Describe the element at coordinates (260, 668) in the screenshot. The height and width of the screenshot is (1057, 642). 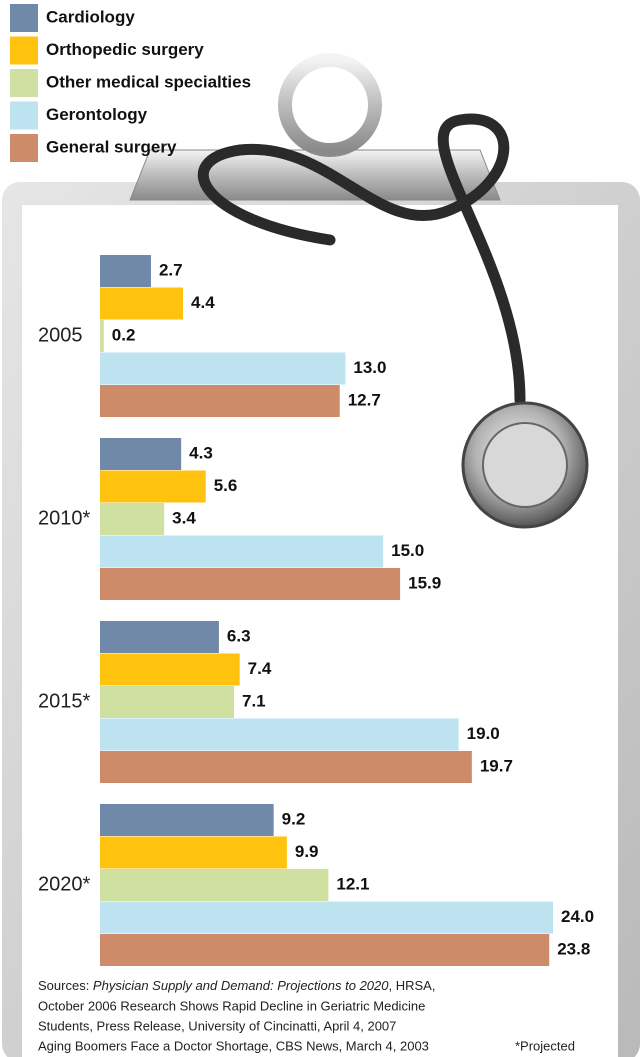
I see `value-label: 7.4` at that location.